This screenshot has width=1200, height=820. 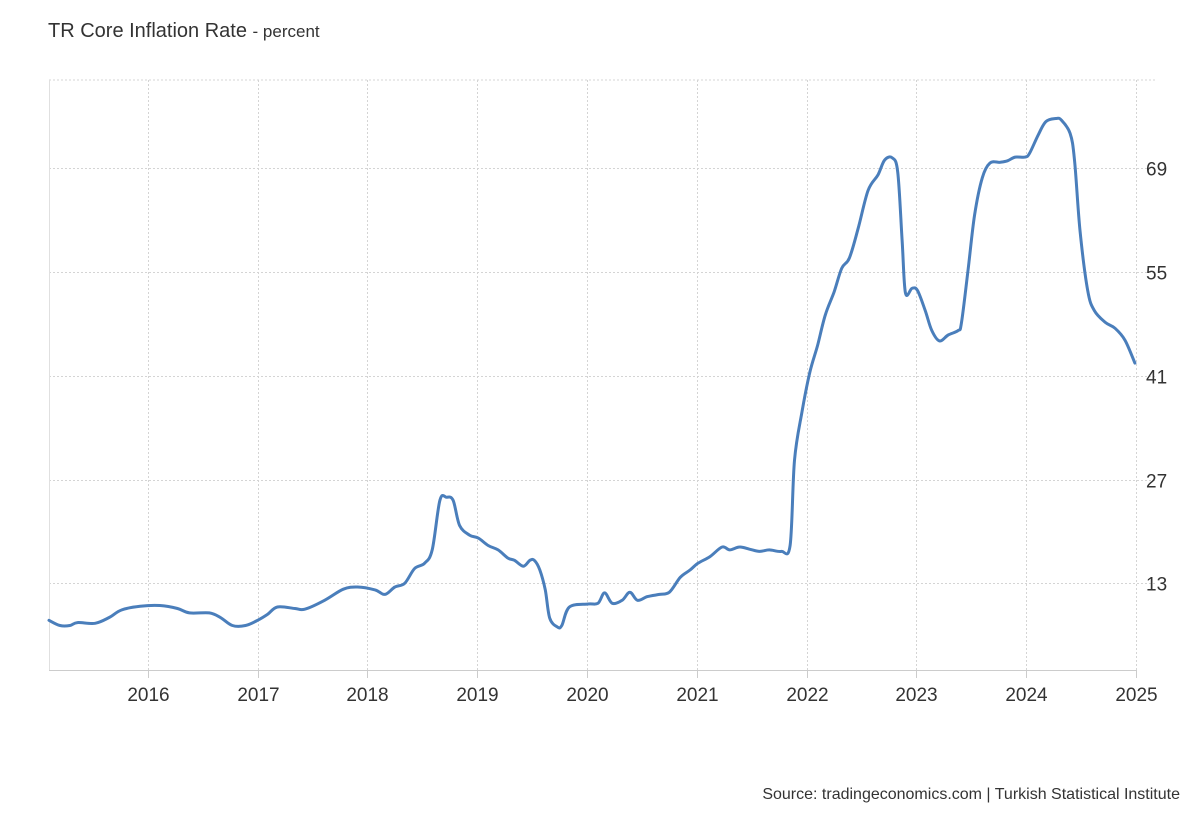 I want to click on x-tick-label: 2019, so click(x=477, y=695).